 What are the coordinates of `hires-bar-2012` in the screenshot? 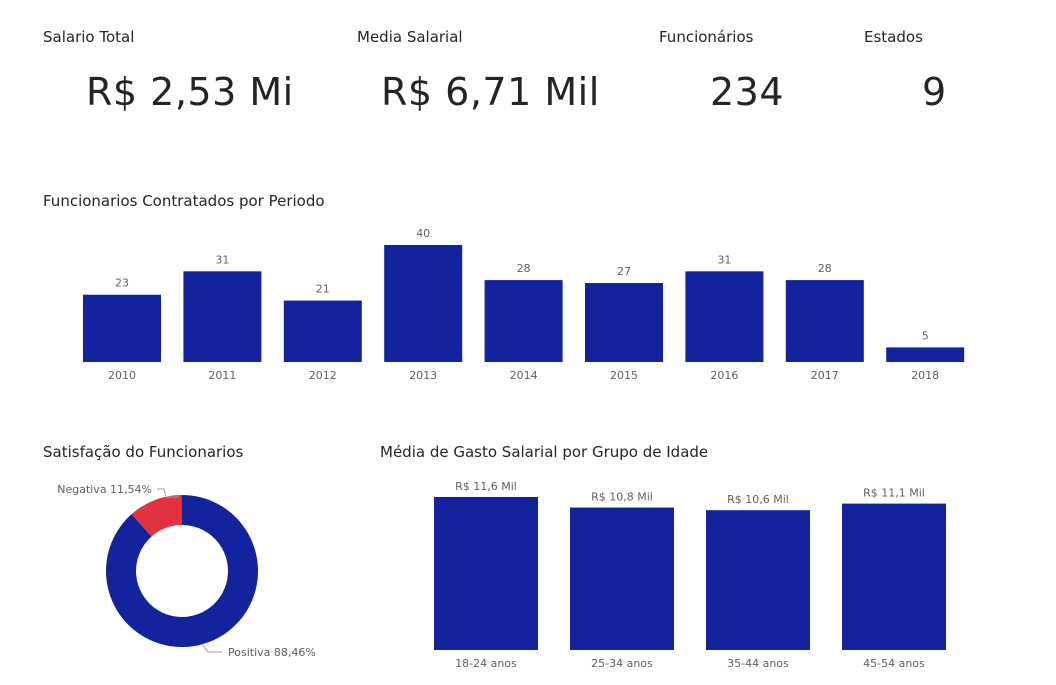 It's located at (322, 331).